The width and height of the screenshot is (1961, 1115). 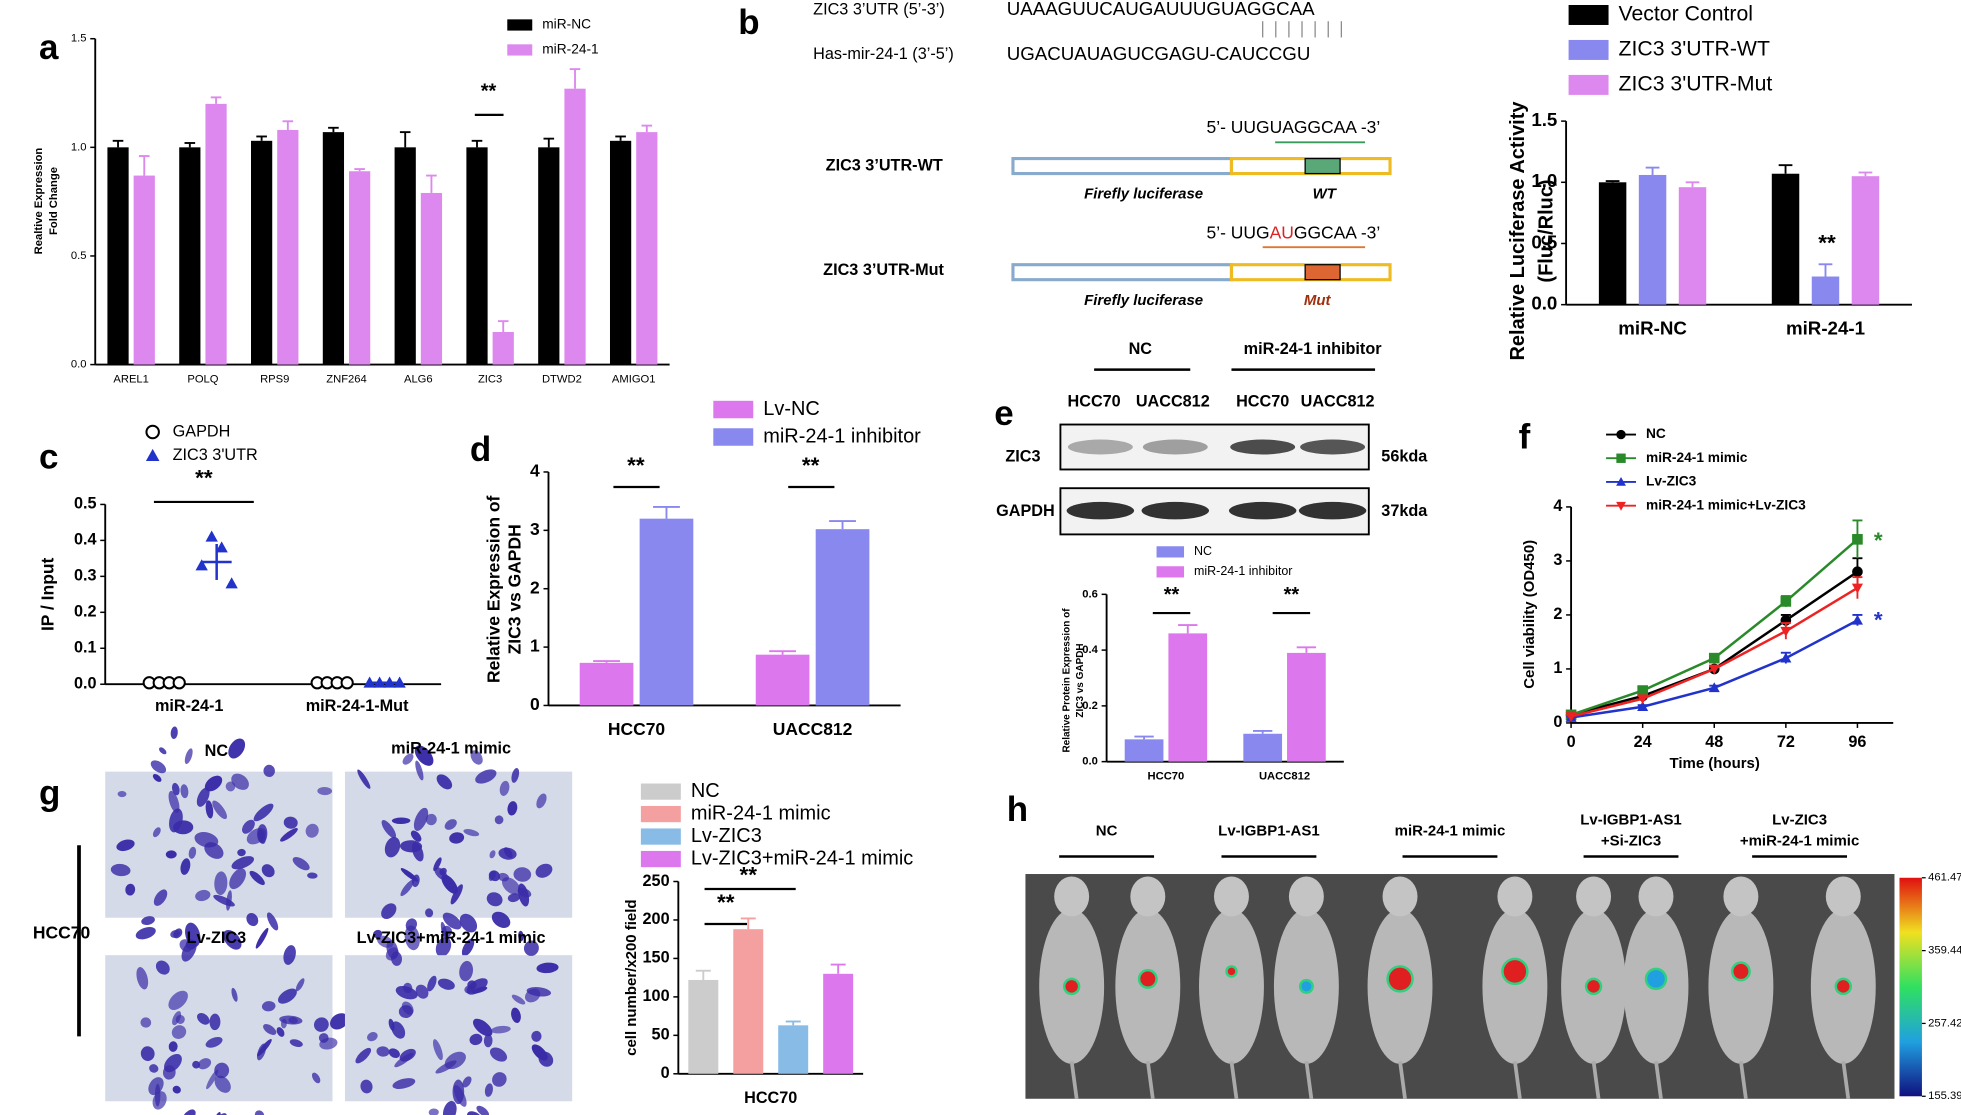 I want to click on y-tick-label: 200, so click(x=656, y=919).